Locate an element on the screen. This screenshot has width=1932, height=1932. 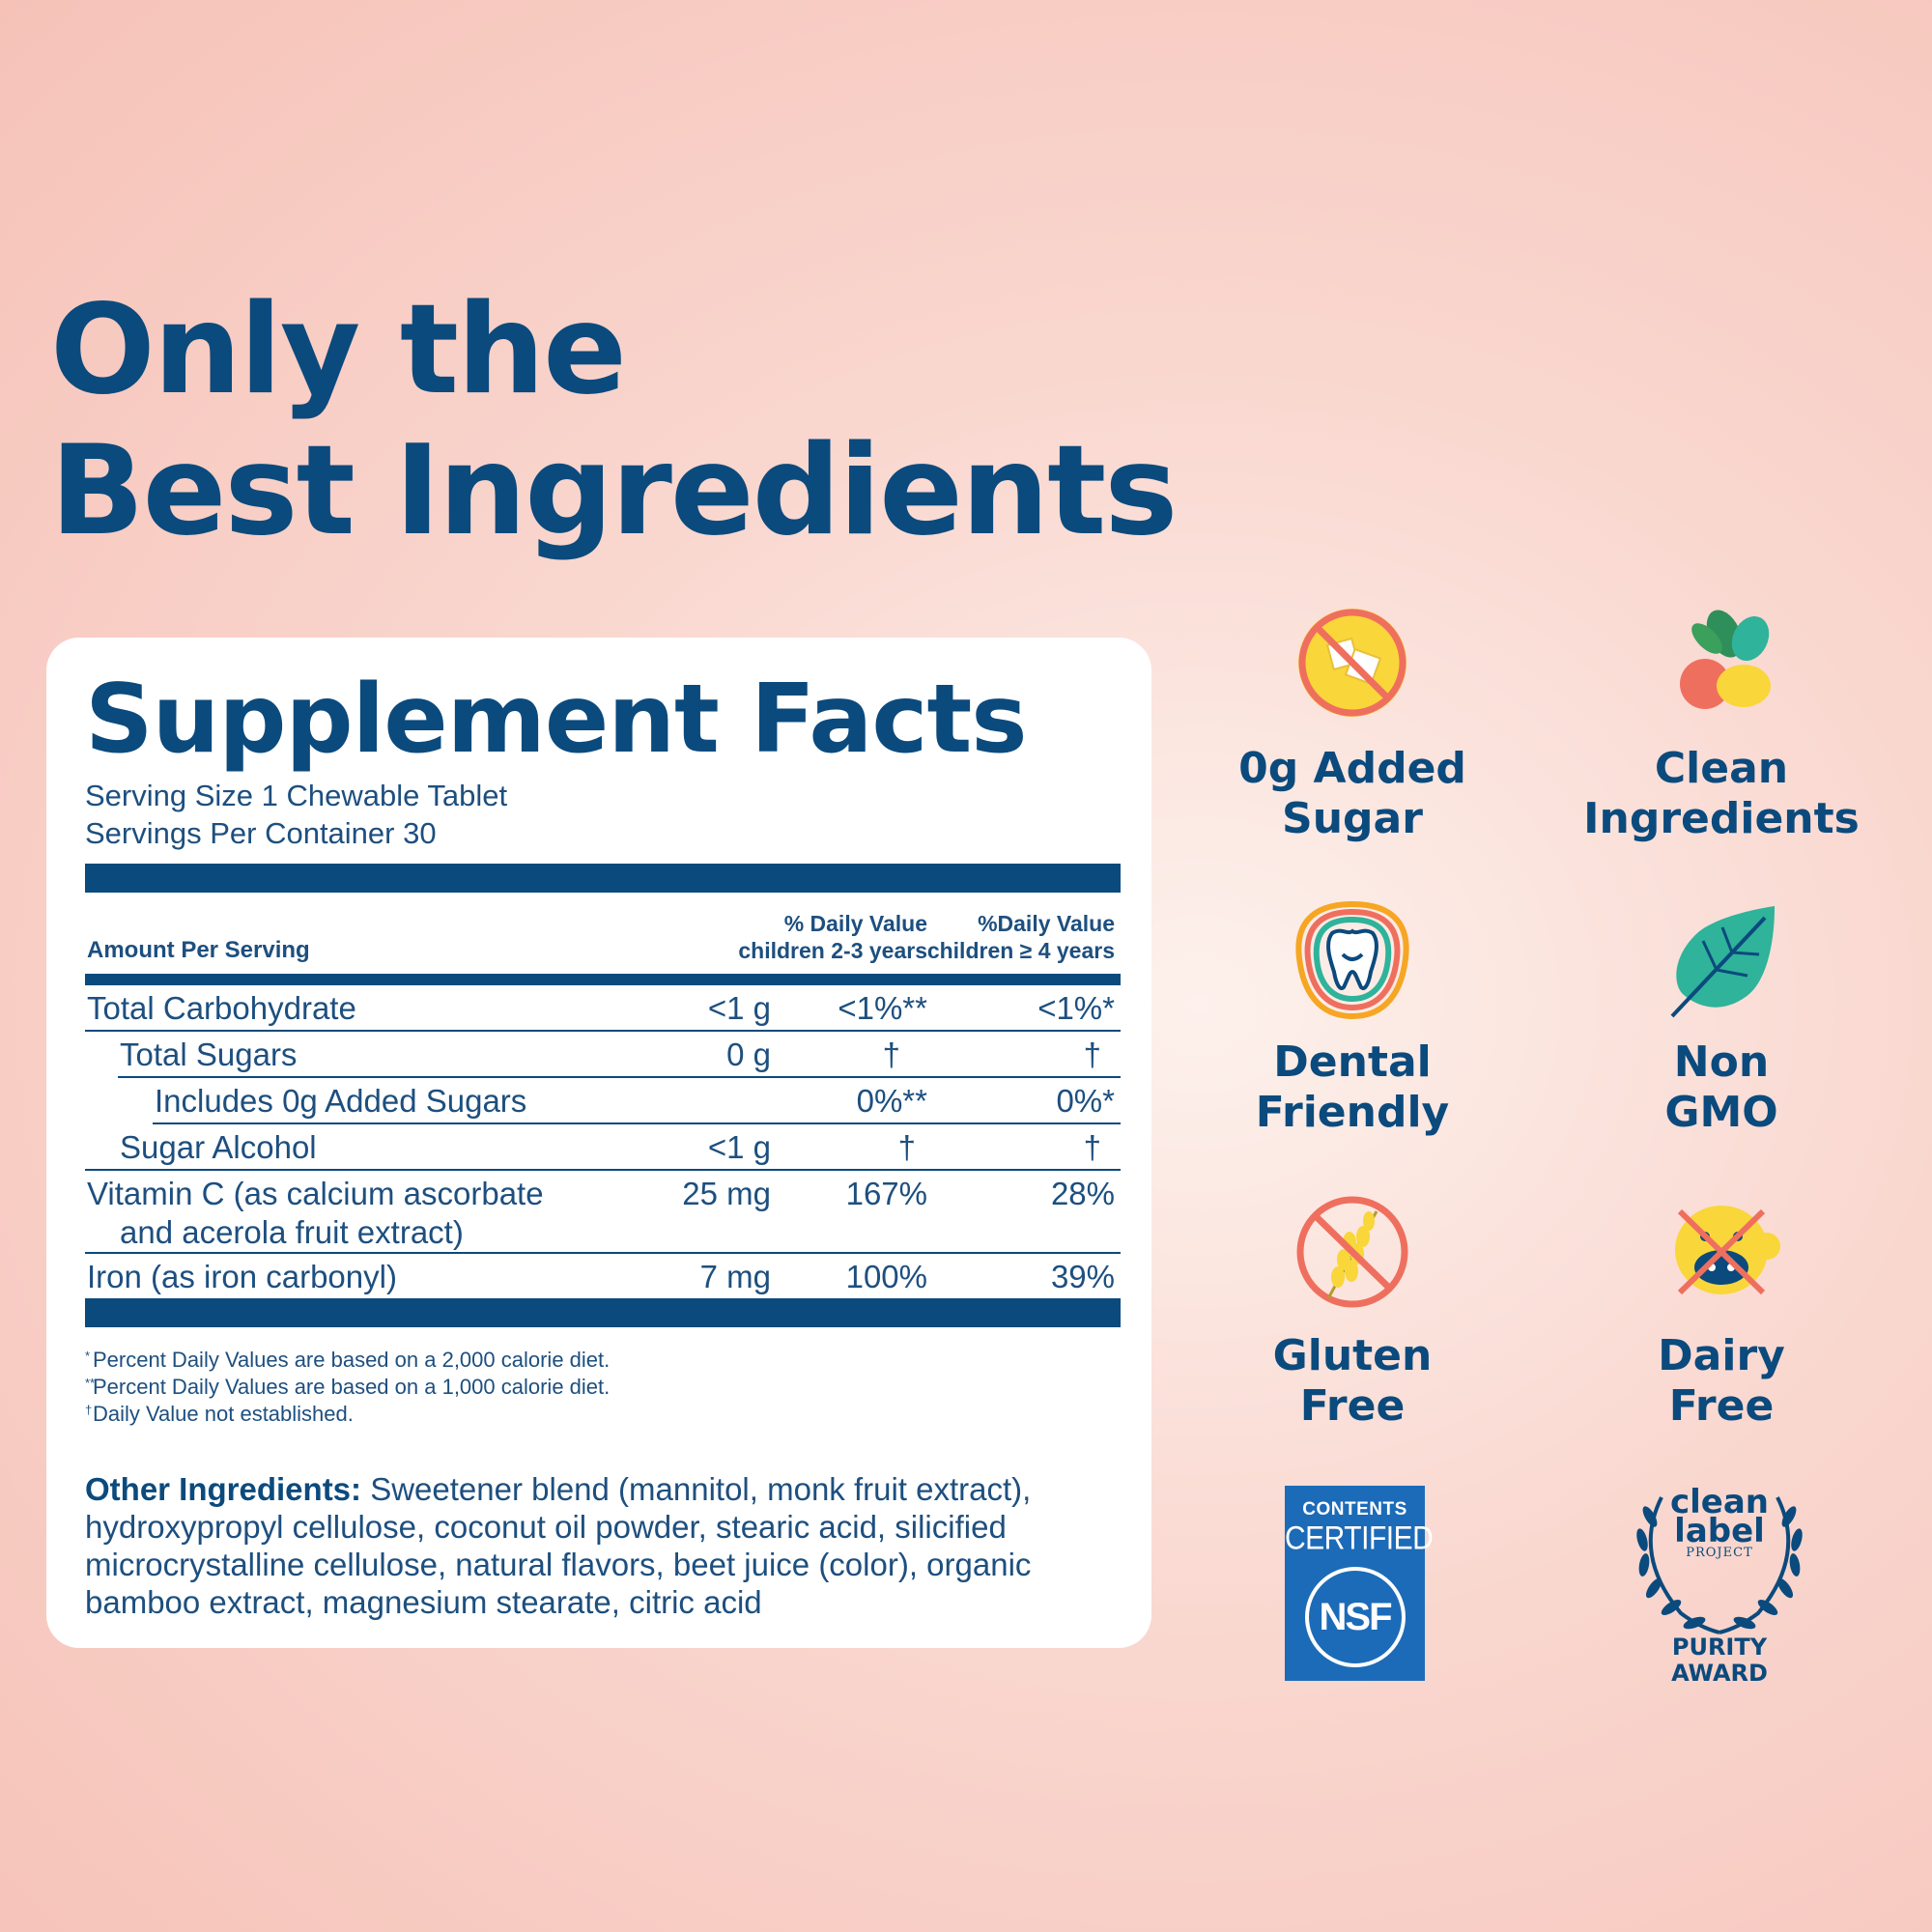
nutrient-name: Total Carbohydrate is located at coordinates (221, 1008).